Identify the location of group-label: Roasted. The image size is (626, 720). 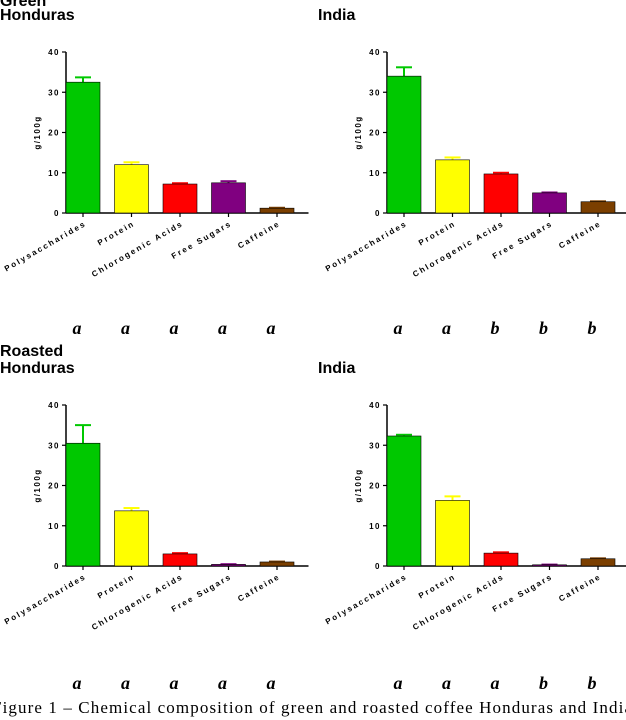
(31, 351).